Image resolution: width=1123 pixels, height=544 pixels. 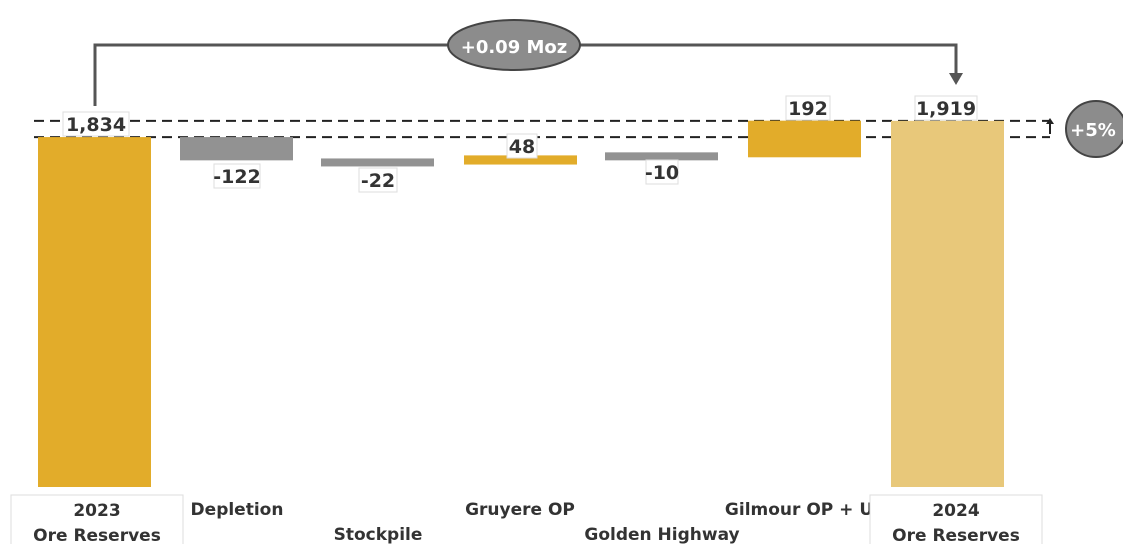 I want to click on category-label-line: Stockpile, so click(x=378, y=534).